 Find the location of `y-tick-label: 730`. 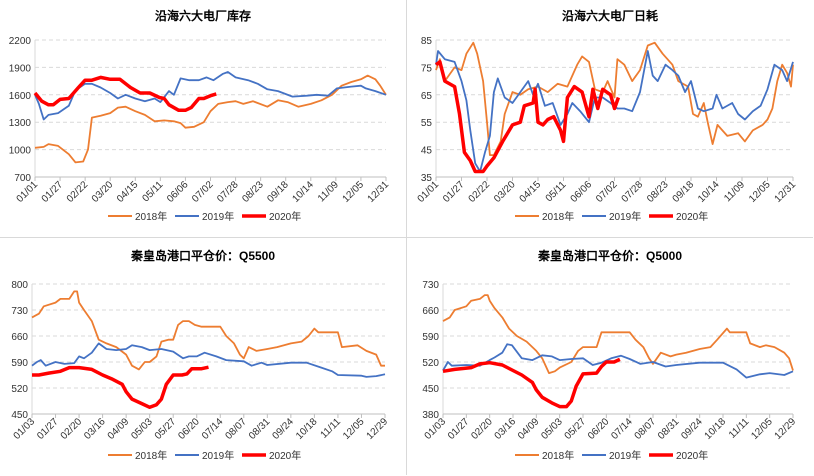

y-tick-label: 730 is located at coordinates (19, 311).